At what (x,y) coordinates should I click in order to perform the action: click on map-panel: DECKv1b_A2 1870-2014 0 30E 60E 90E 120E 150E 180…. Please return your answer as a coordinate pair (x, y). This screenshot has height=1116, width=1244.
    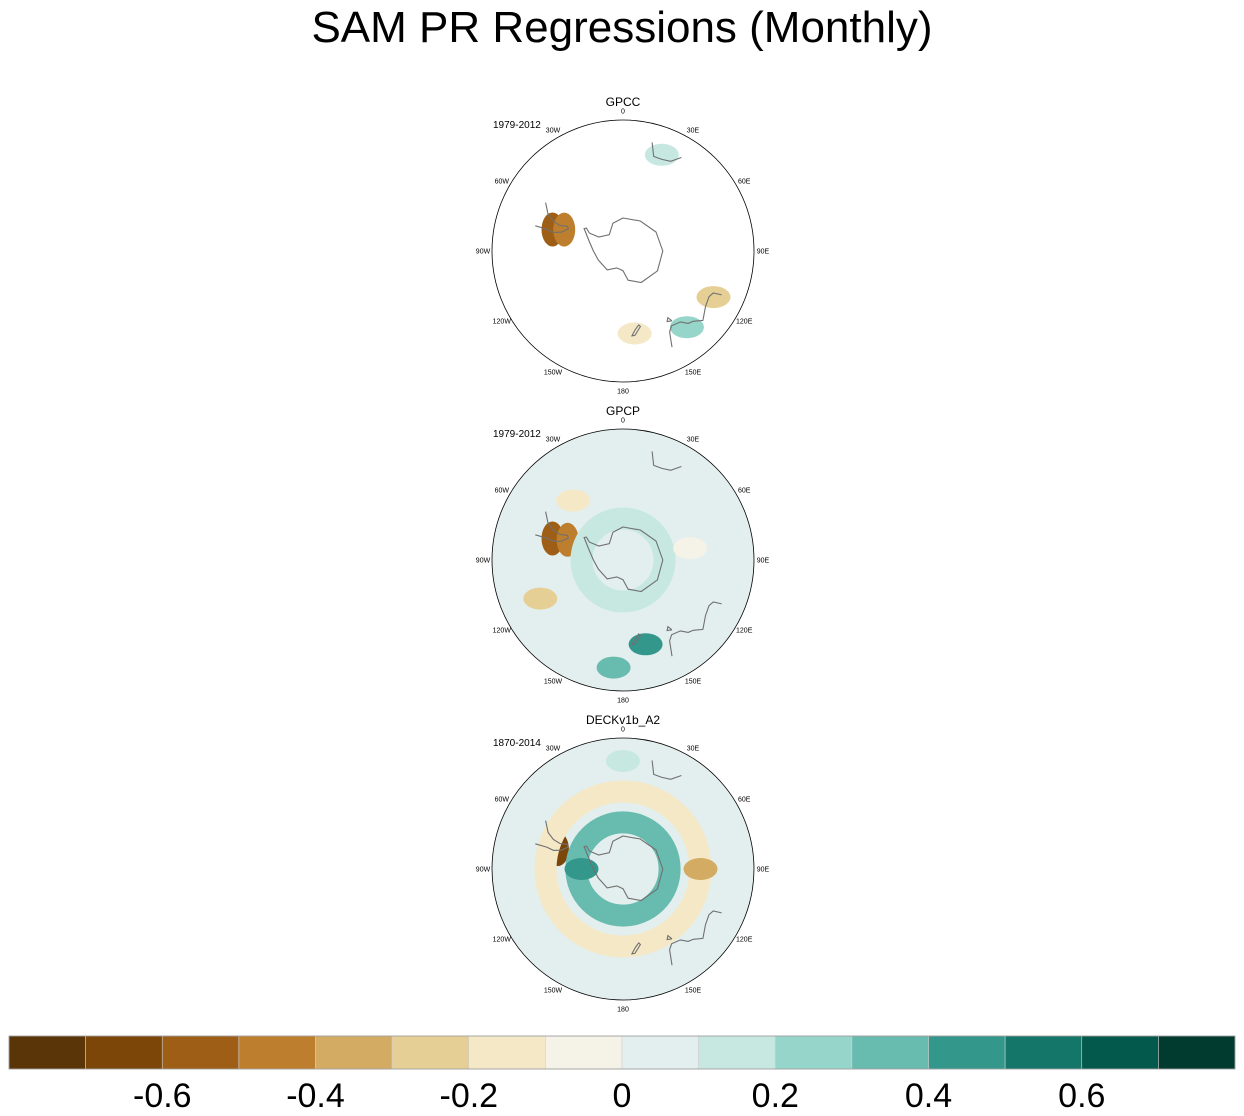
    Looking at the image, I should click on (623, 863).